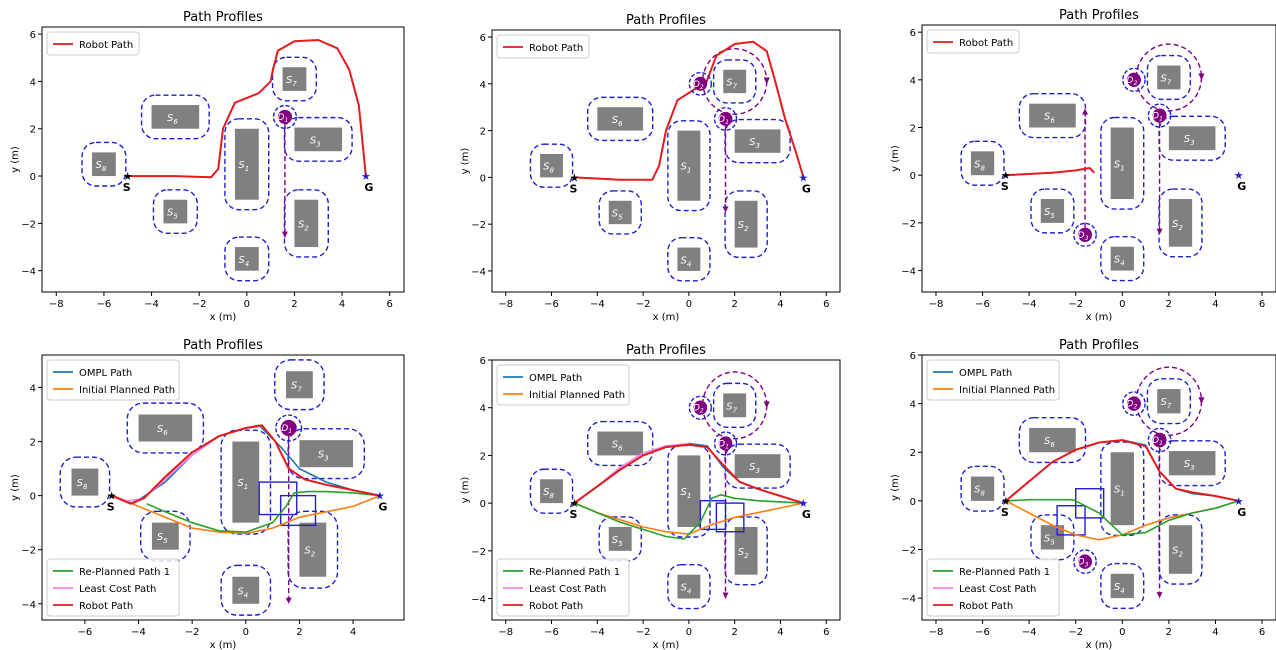  What do you see at coordinates (685, 168) in the screenshot?
I see `obstacle-label-S1: S1` at bounding box center [685, 168].